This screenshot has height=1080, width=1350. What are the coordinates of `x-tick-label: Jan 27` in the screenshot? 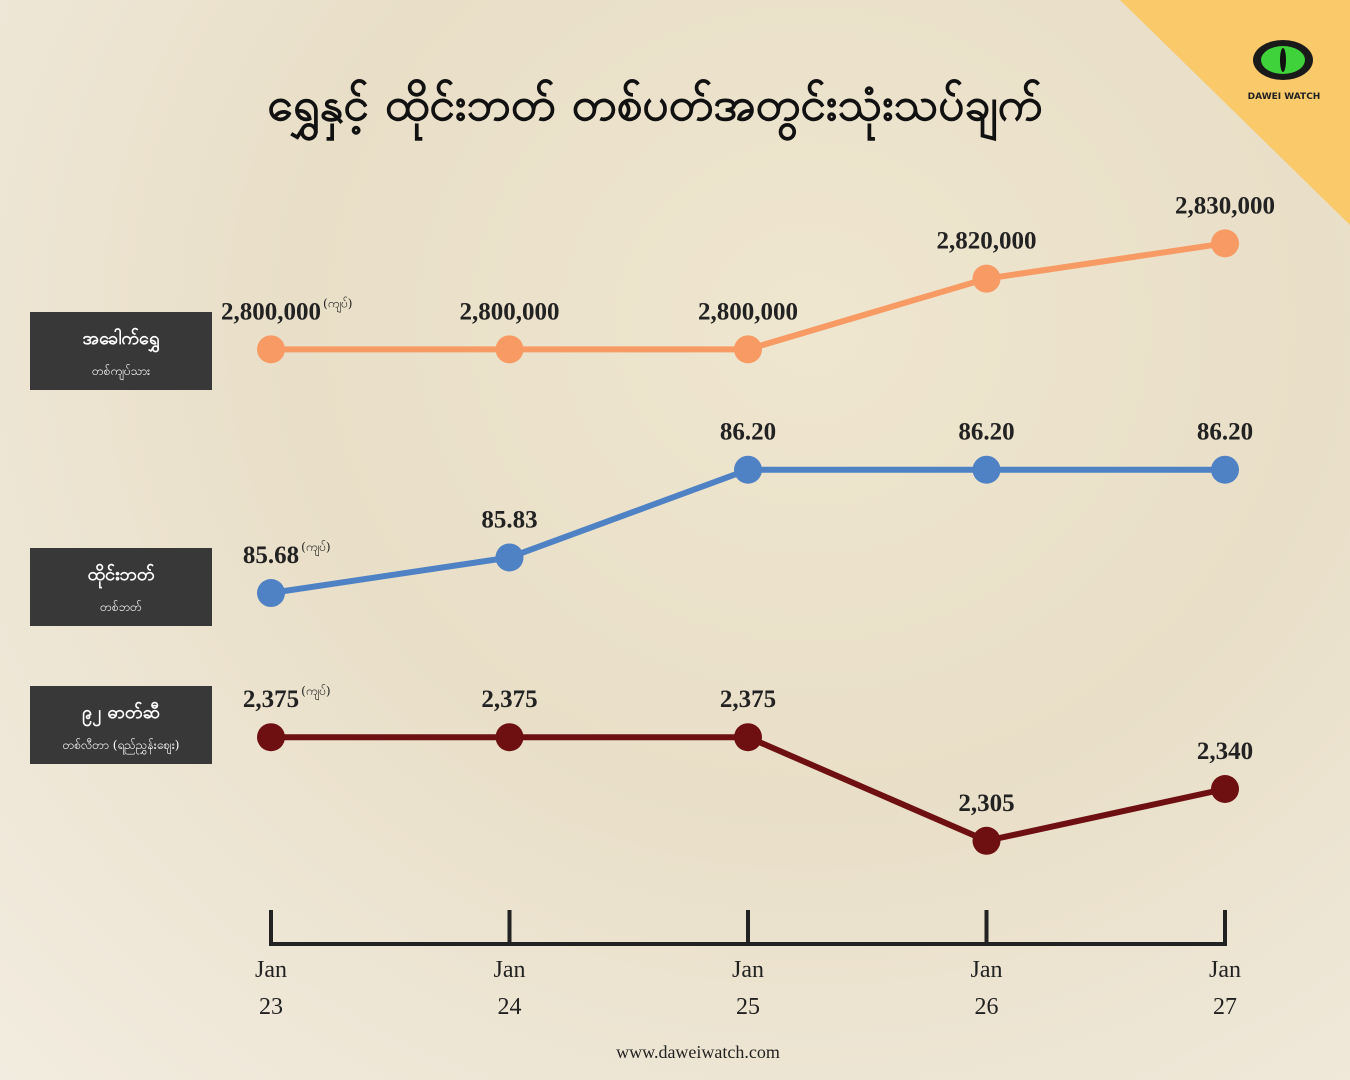 It's located at (1225, 988).